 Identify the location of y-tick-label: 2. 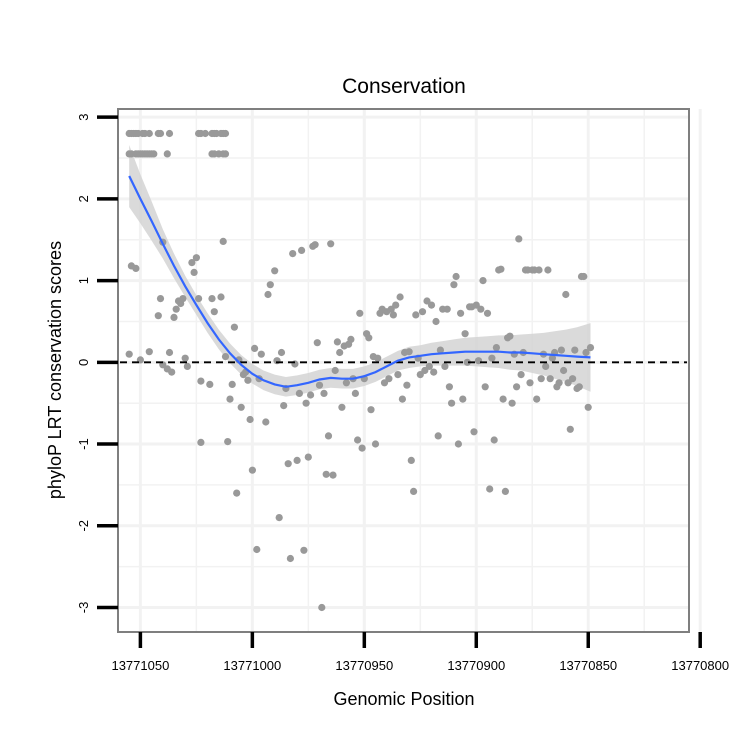
(83, 198).